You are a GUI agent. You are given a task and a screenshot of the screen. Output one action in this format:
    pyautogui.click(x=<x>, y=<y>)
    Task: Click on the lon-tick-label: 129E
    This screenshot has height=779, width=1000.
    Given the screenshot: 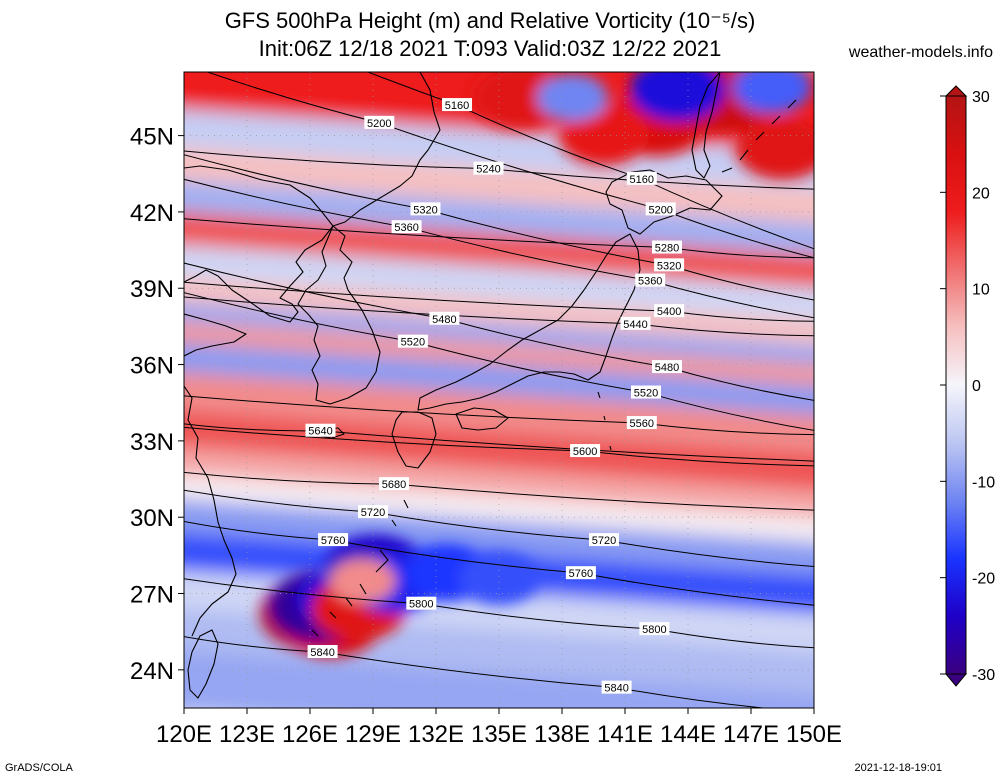 What is the action you would take?
    pyautogui.click(x=373, y=734)
    